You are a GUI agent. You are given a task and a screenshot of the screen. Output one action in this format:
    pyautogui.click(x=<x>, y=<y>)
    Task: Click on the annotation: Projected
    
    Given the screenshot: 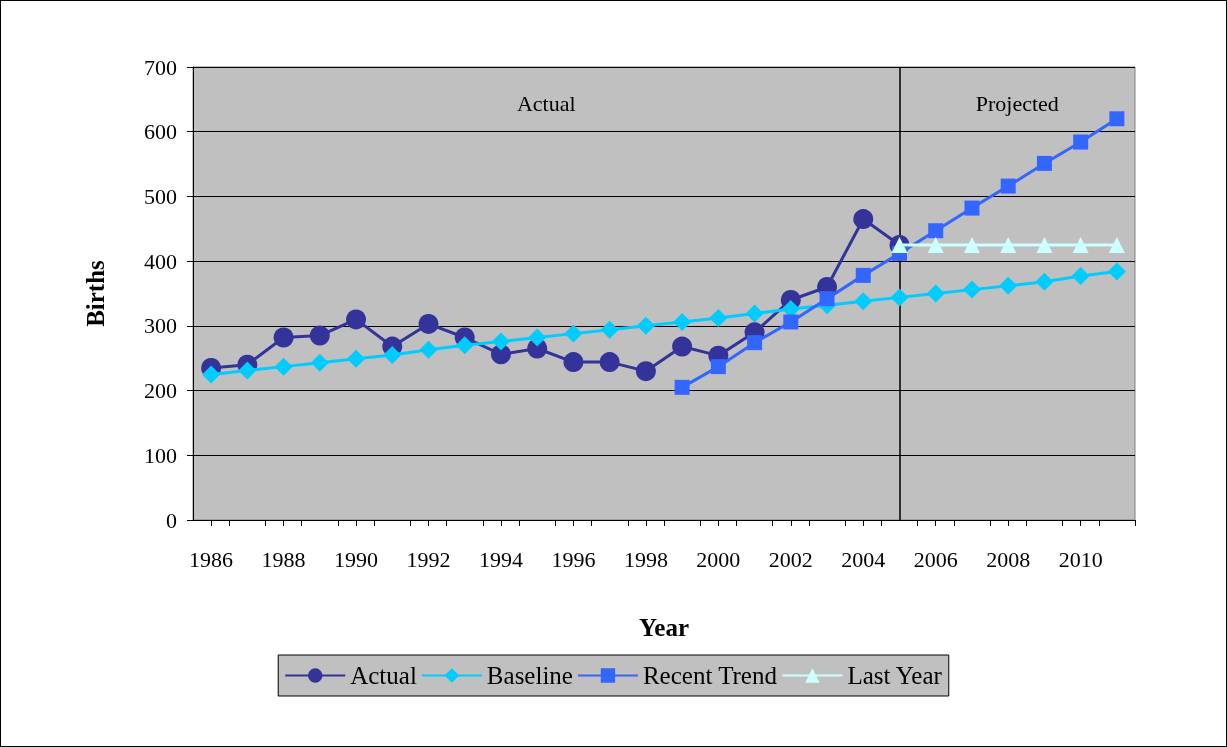 What is the action you would take?
    pyautogui.click(x=1017, y=103)
    